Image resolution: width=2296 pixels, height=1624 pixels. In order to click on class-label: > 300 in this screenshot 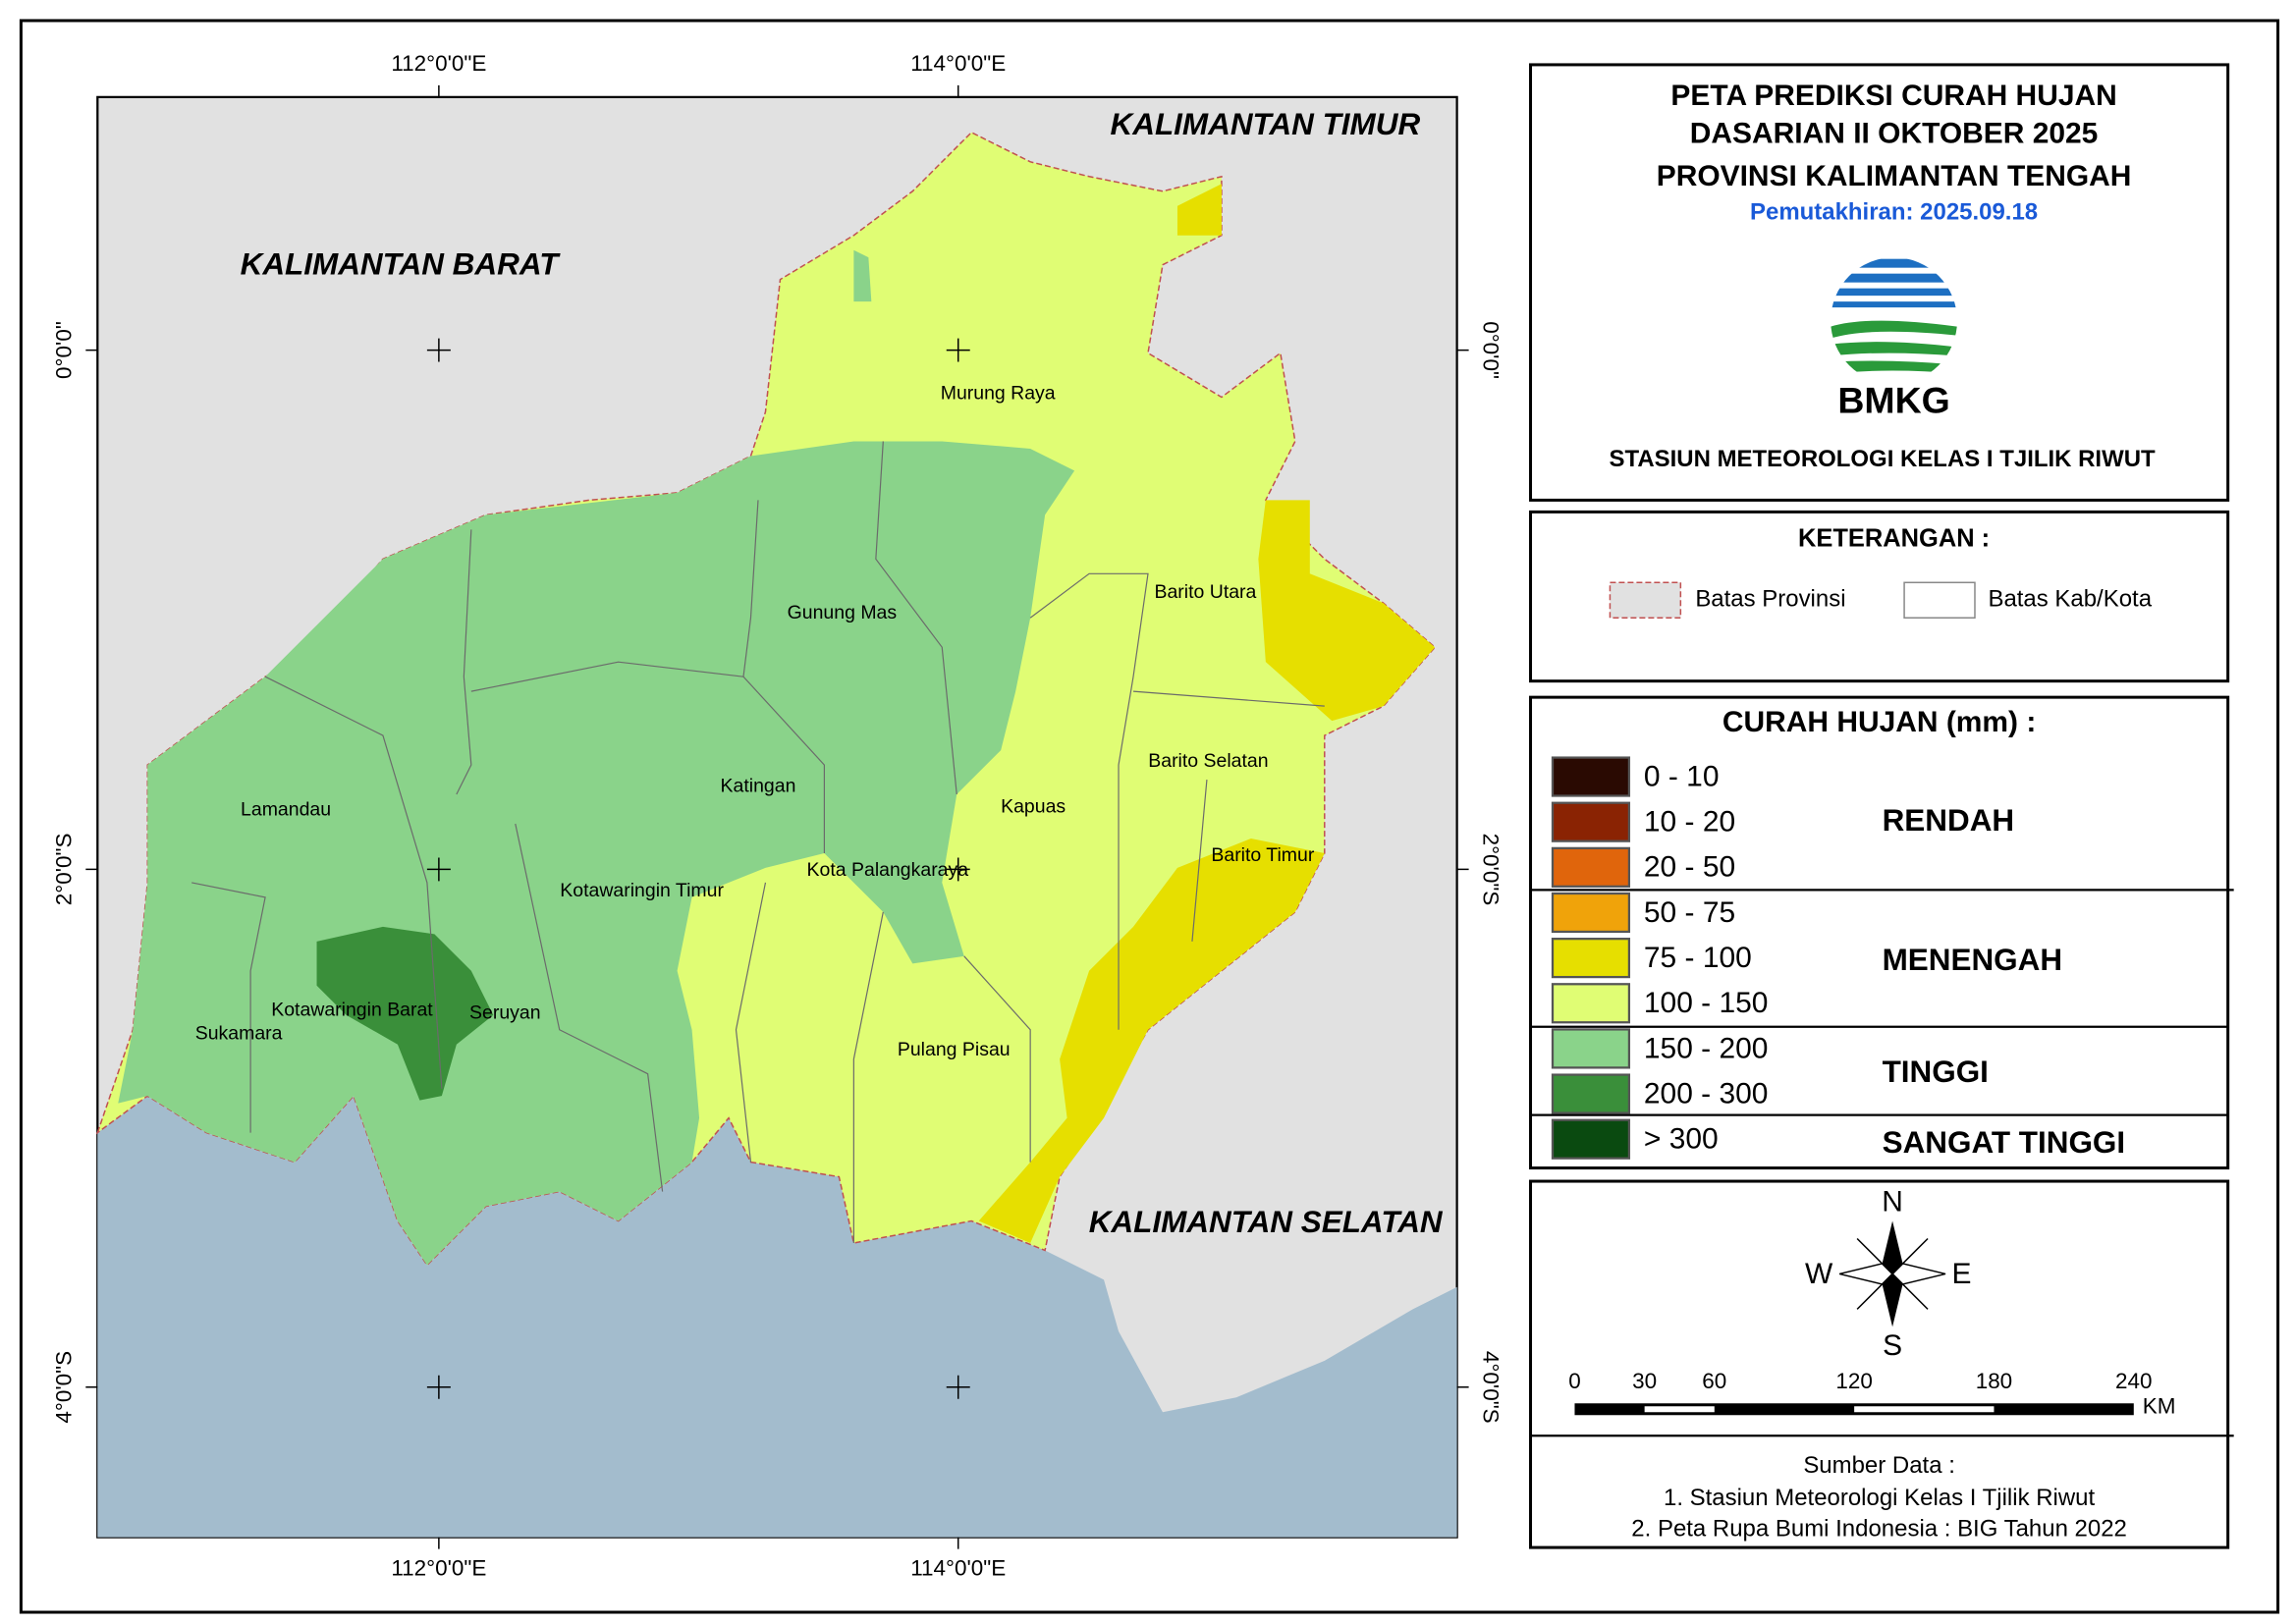, I will do `click(1681, 1139)`.